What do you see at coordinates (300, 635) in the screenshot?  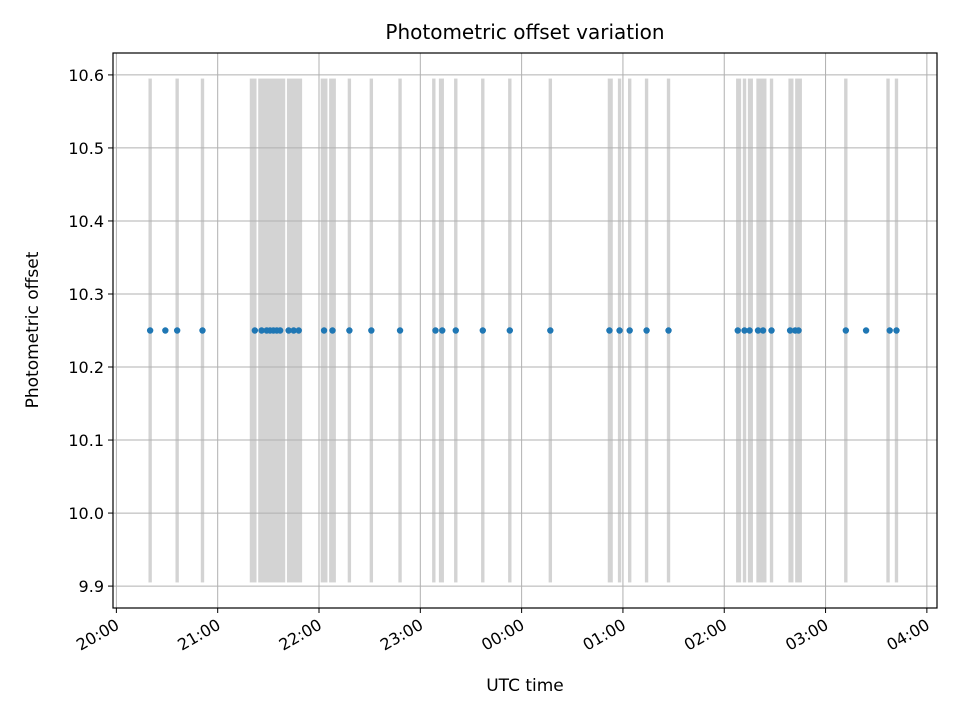 I see `x-tick-label: 22:00` at bounding box center [300, 635].